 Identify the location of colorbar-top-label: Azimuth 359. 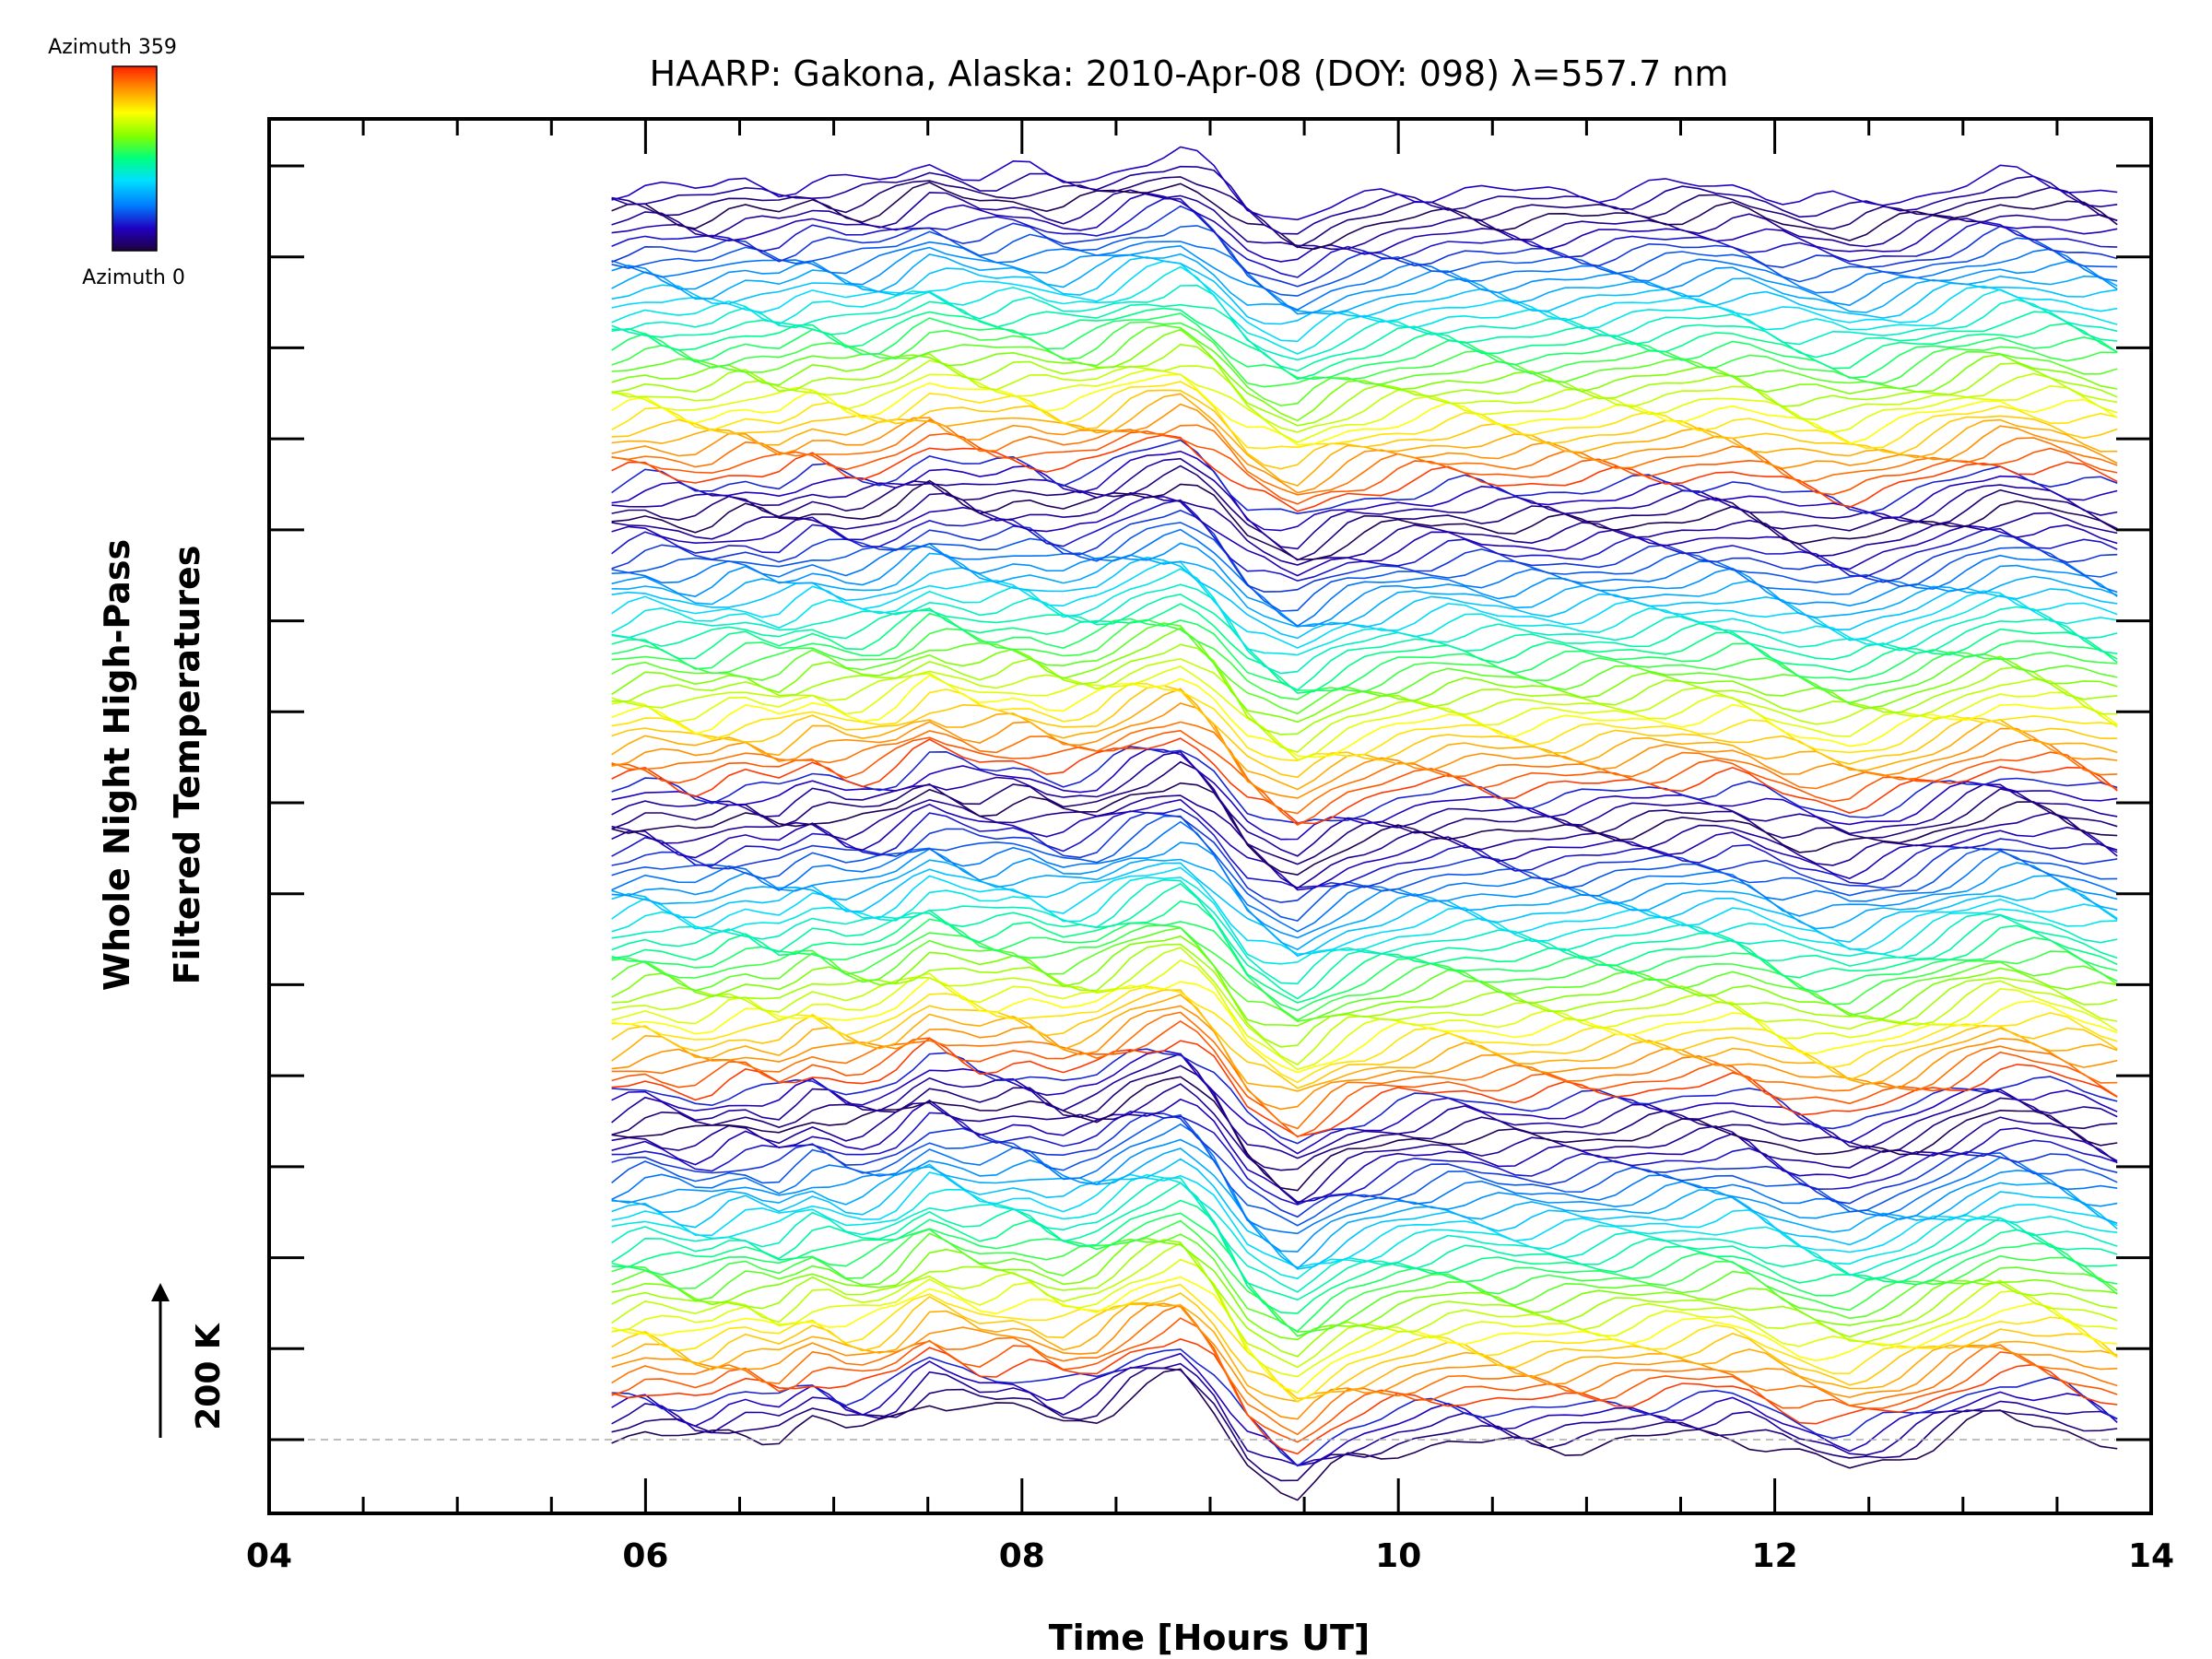
(112, 47).